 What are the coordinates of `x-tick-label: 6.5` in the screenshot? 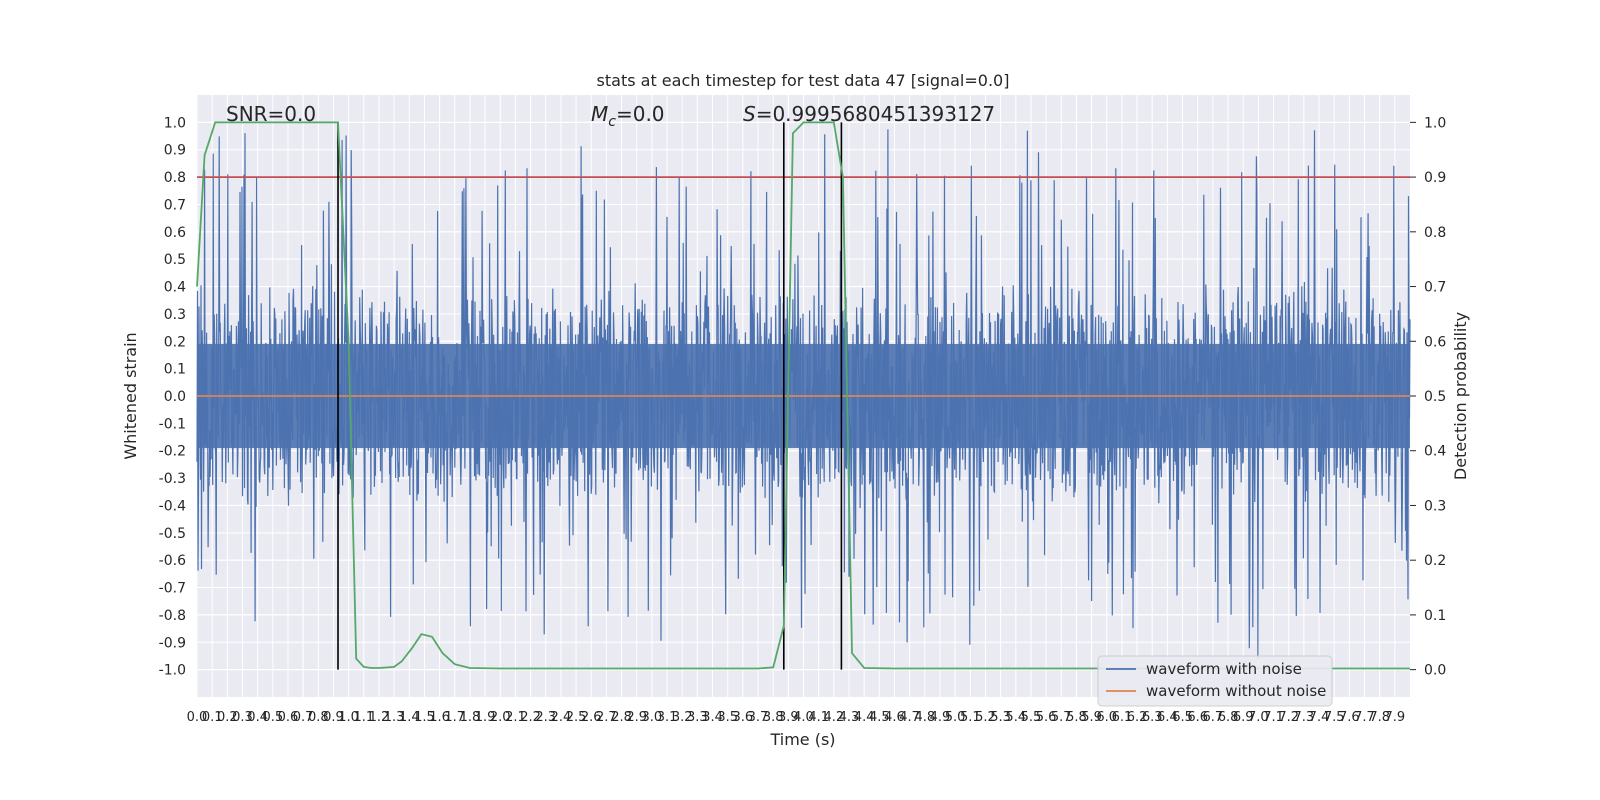 It's located at (1182, 717).